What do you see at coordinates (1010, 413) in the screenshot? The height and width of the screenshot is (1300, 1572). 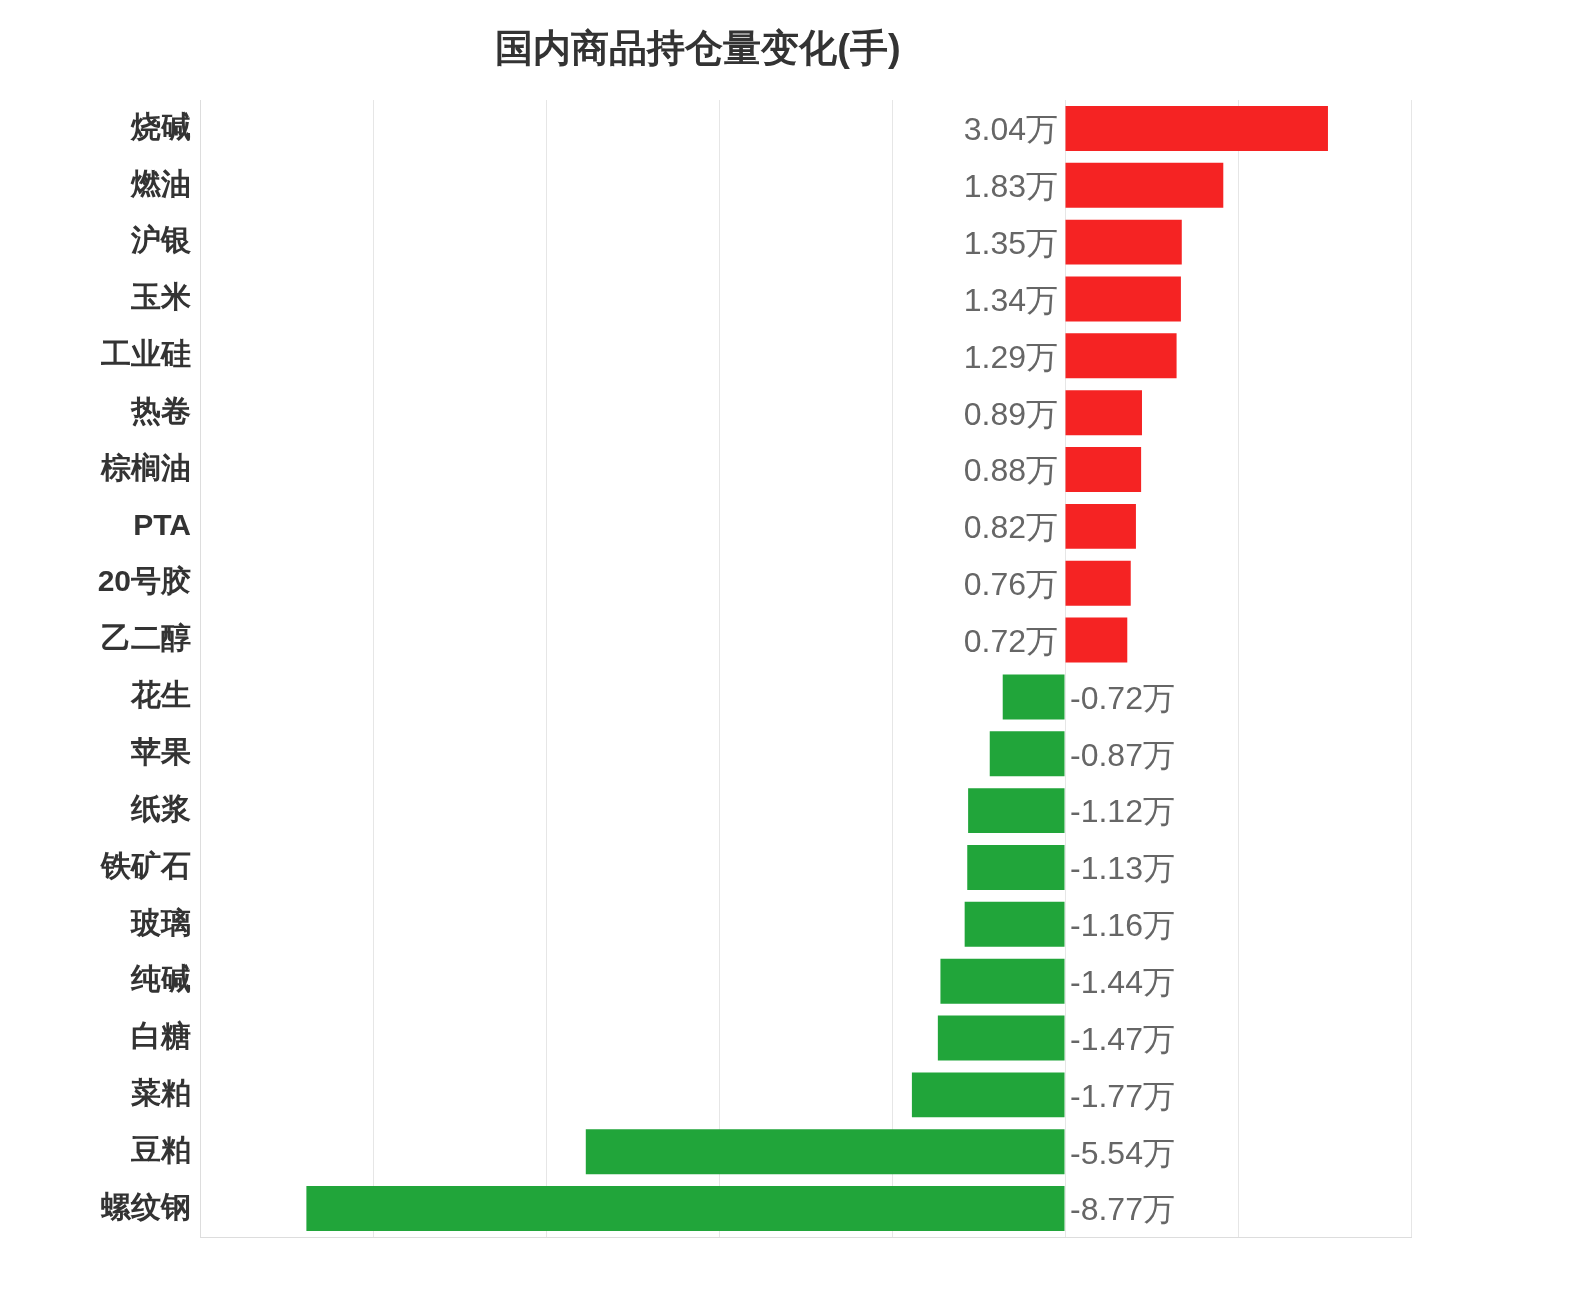 I see `data-label: 0.89万` at bounding box center [1010, 413].